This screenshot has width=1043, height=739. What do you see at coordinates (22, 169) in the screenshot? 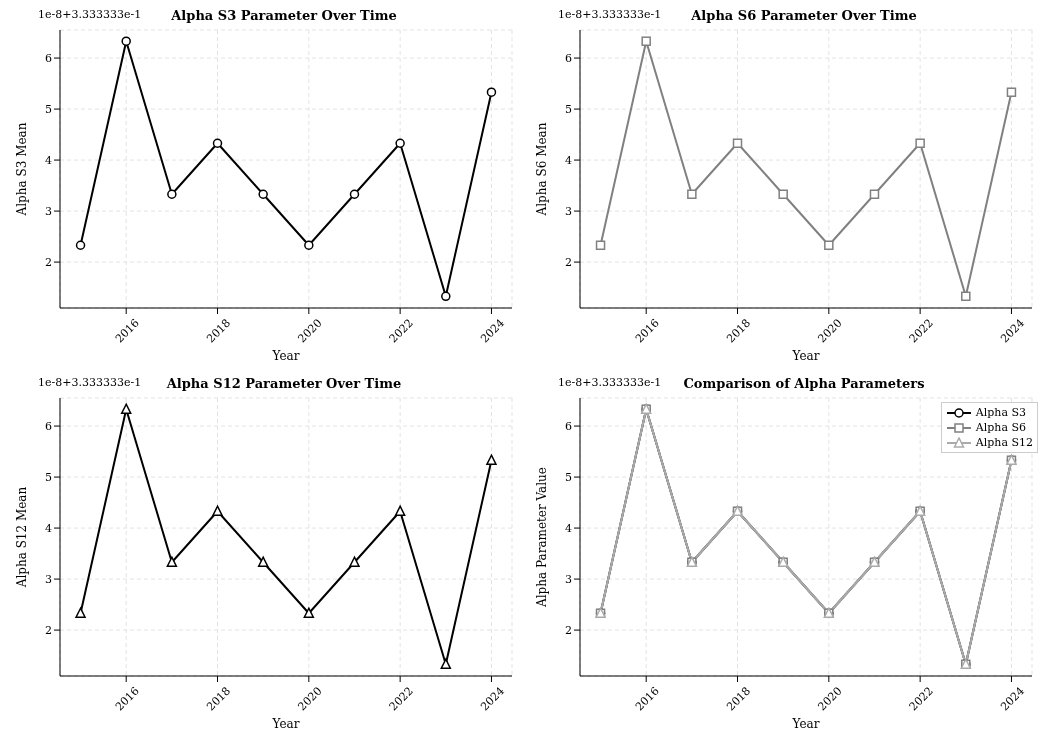
I see `y-axis-title: Alpha S3 Mean` at bounding box center [22, 169].